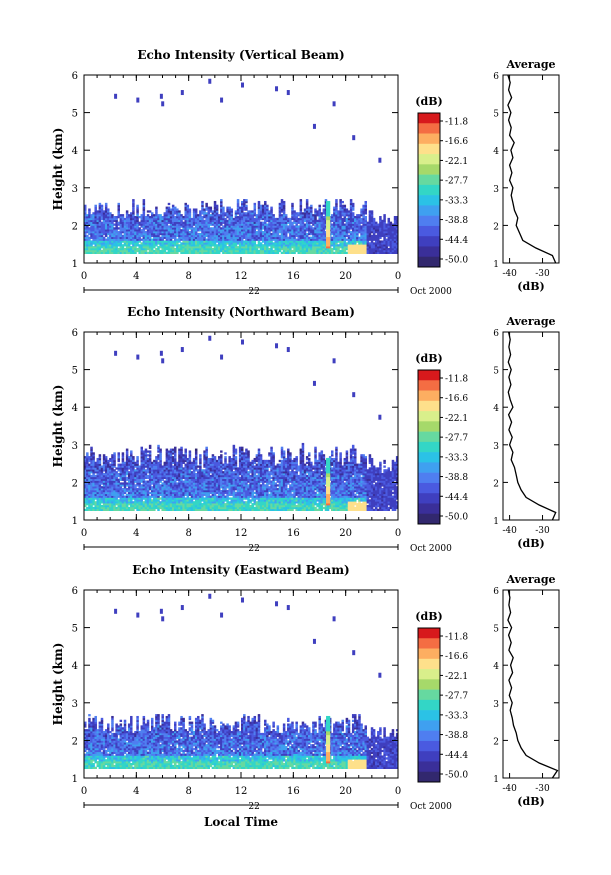 This screenshot has width=611, height=875. What do you see at coordinates (496, 227) in the screenshot?
I see `avg-y-tick-label: 2` at bounding box center [496, 227].